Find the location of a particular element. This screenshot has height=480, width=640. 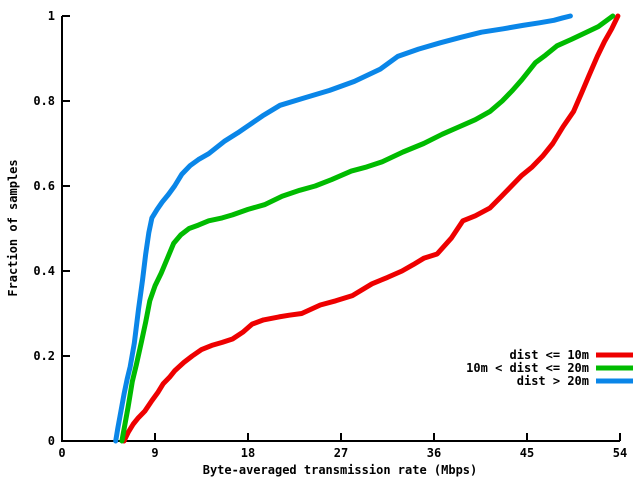

legend-label: dist <= 10m is located at coordinates (549, 355).